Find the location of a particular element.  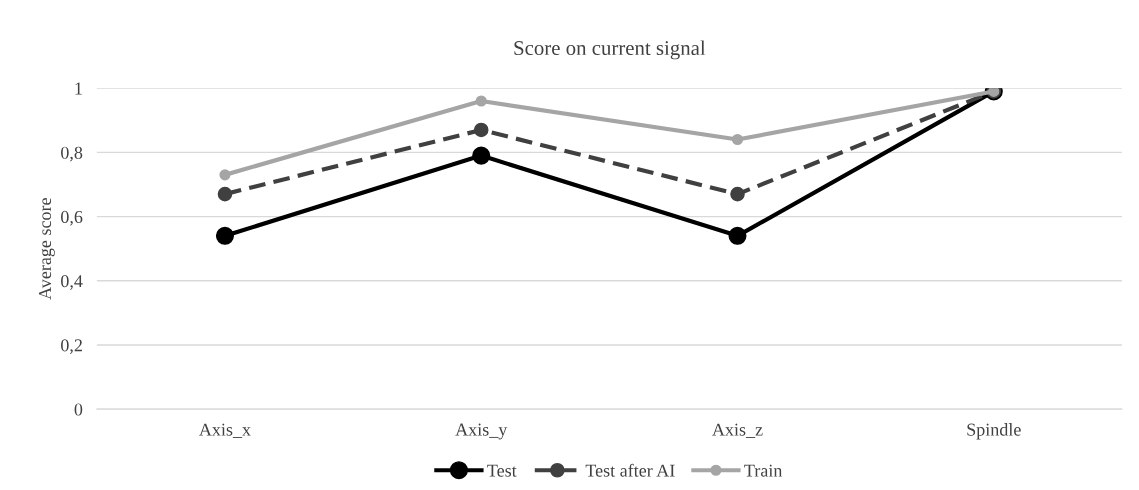

y-tick-label: 0,4 is located at coordinates (72, 282).